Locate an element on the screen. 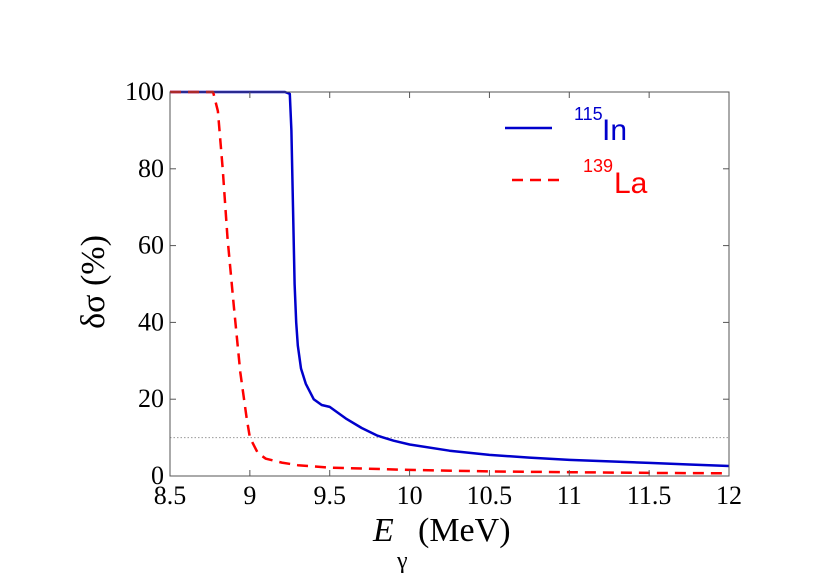 The height and width of the screenshot is (587, 830). x-tick-label: 12 is located at coordinates (729, 495).